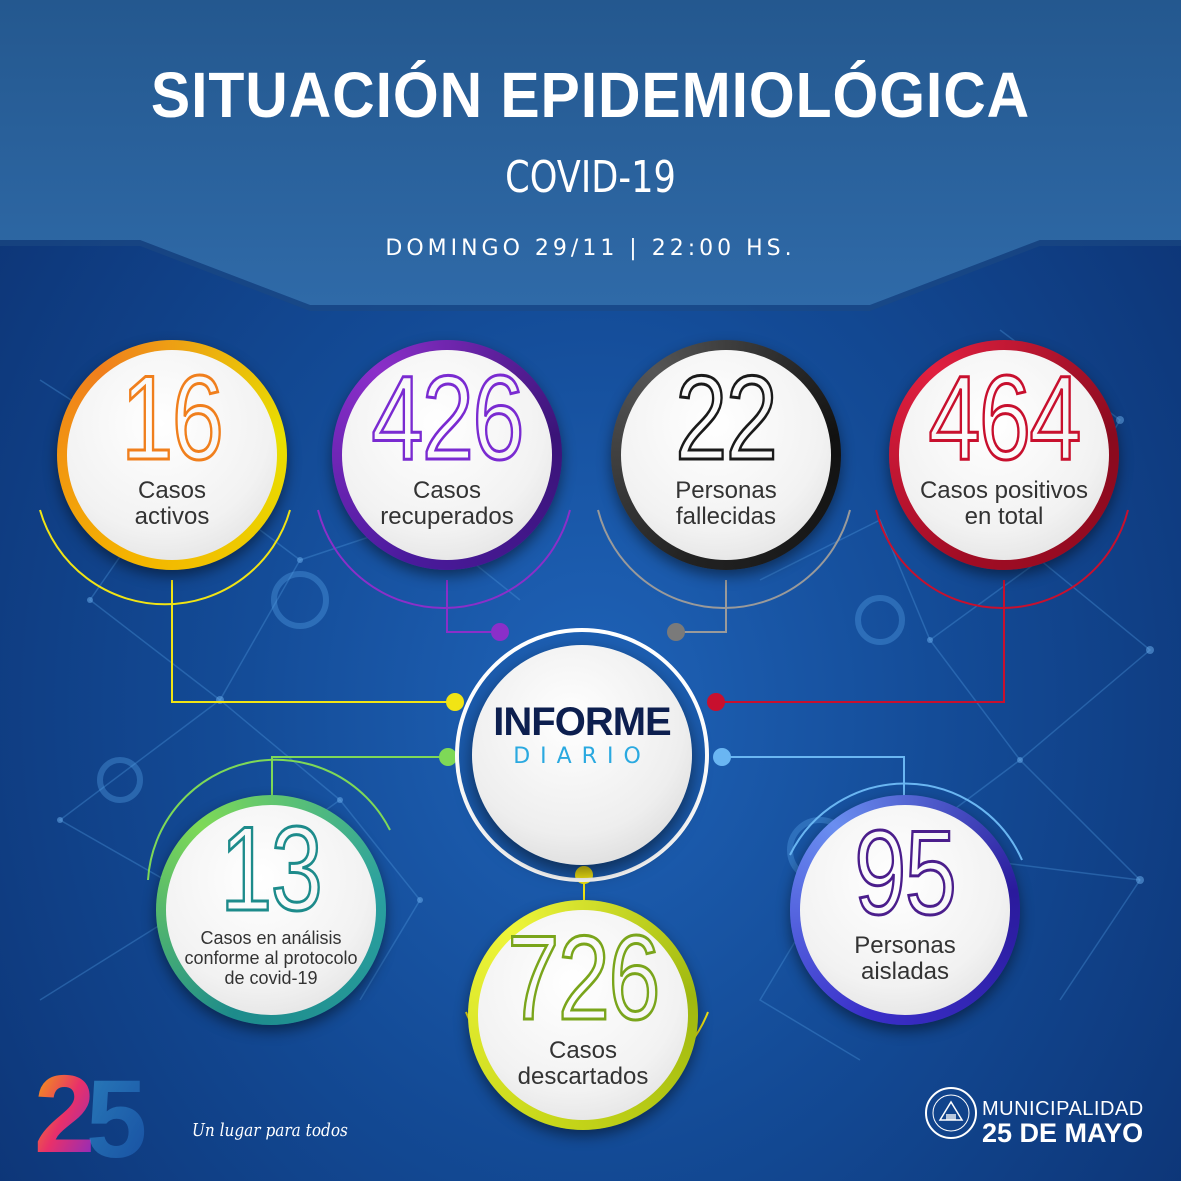 The image size is (1181, 1181). I want to click on municipality-city: 25 DE MAYO, so click(1063, 1133).